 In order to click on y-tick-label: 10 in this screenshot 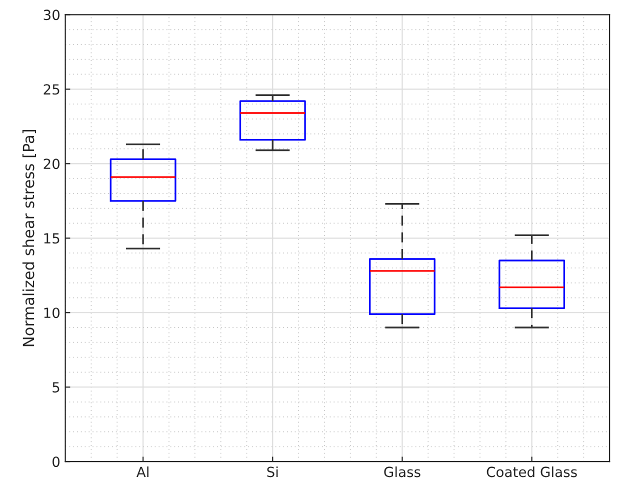, I will do `click(52, 313)`.